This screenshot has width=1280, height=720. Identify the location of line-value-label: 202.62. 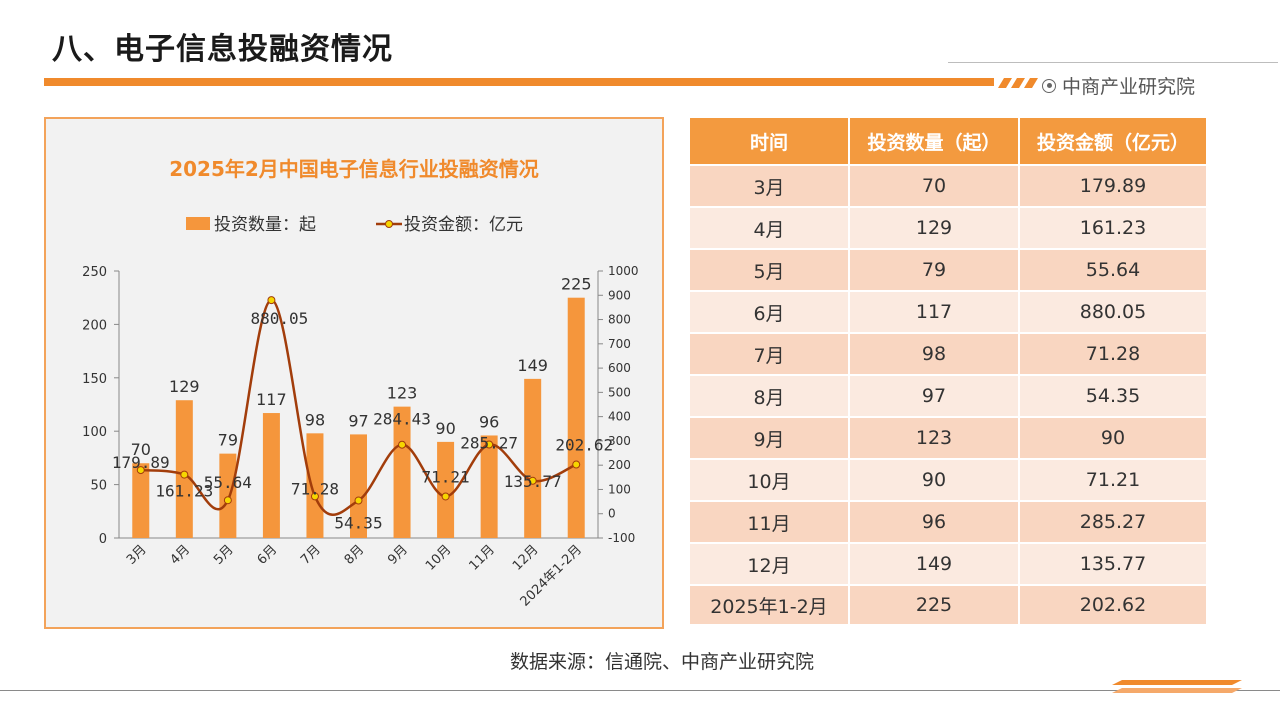
(584, 445).